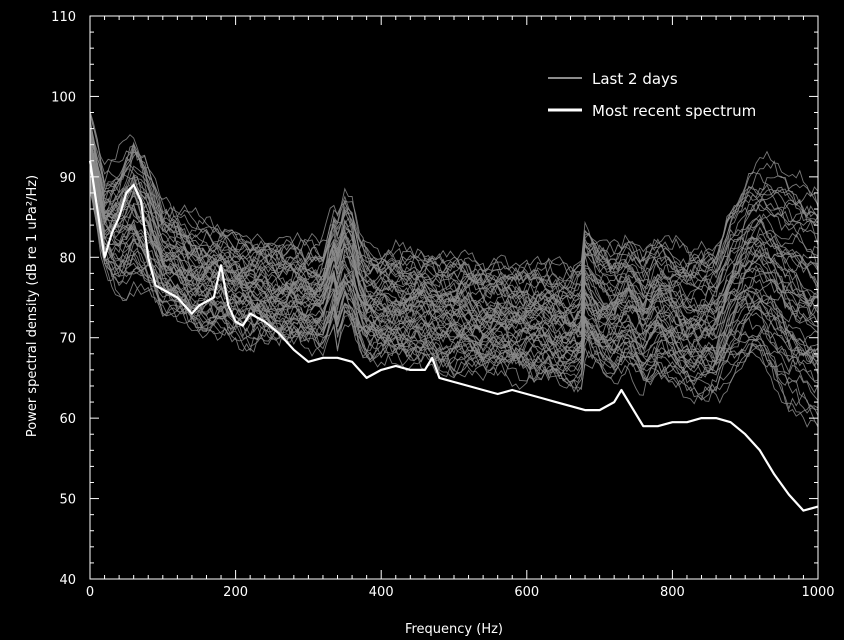  I want to click on x-tick-label: 600, so click(526, 592).